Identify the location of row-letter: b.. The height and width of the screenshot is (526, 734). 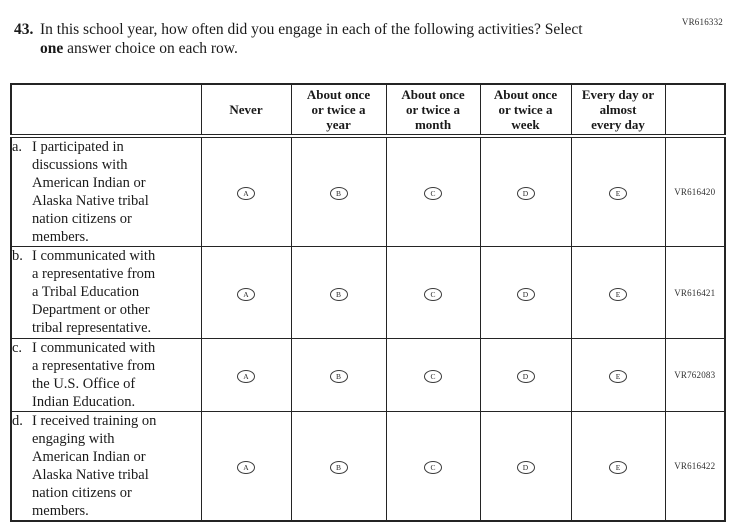
(17, 256).